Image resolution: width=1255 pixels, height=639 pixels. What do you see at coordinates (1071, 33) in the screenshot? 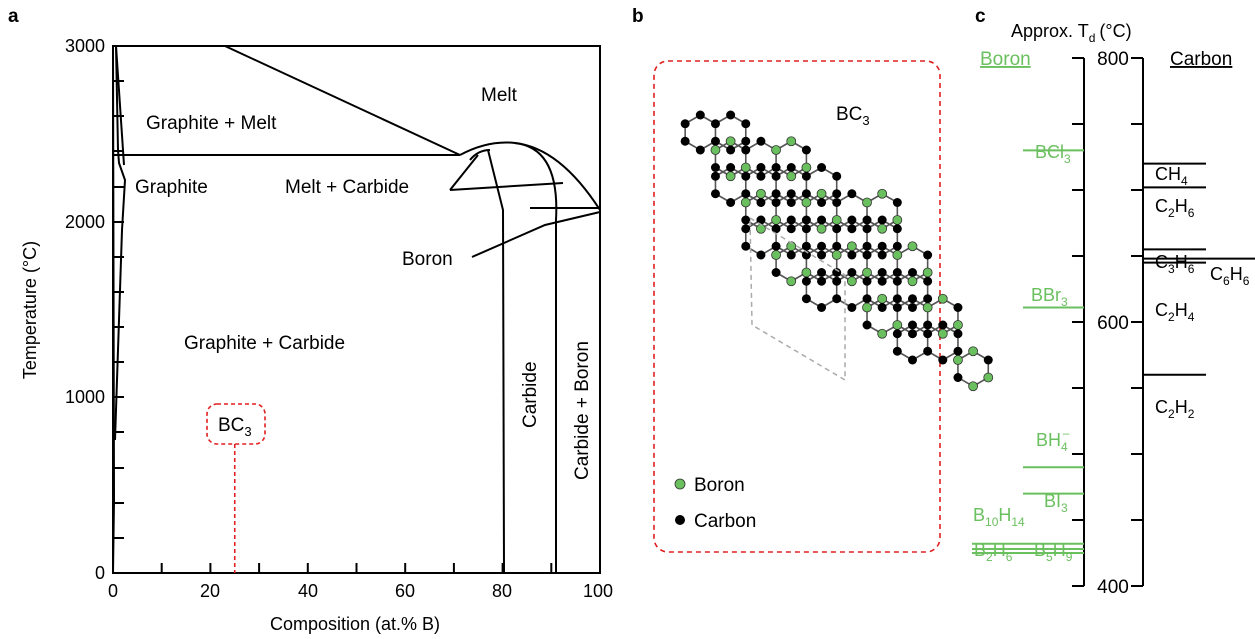
I see `axis-title: Approx. Td (°C)` at bounding box center [1071, 33].